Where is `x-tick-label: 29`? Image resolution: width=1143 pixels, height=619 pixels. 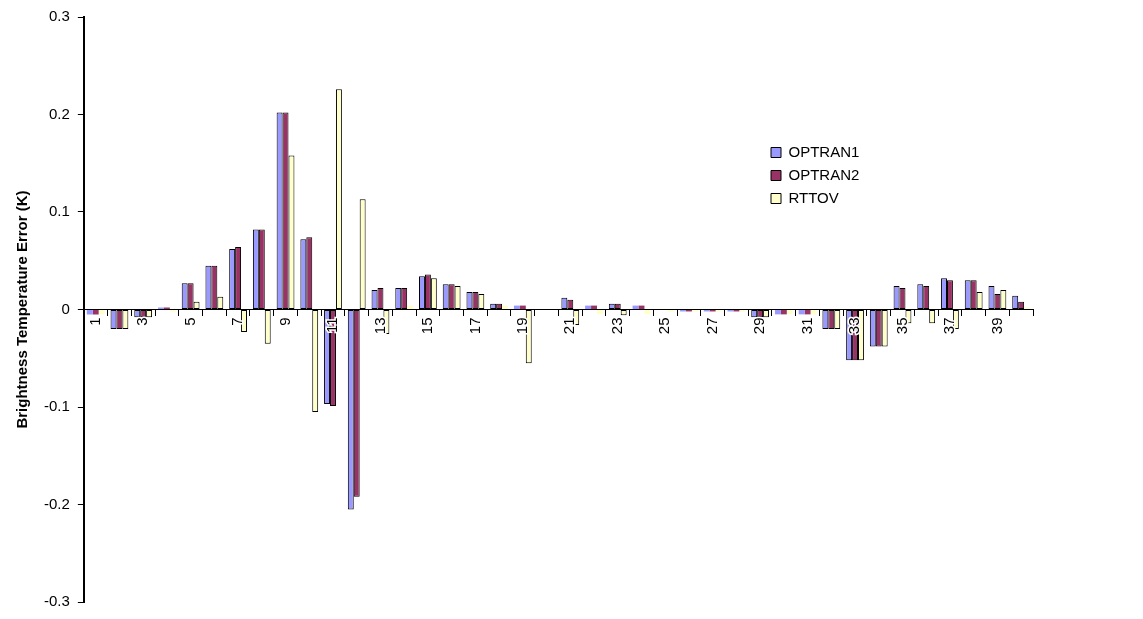
x-tick-label: 29 is located at coordinates (759, 326).